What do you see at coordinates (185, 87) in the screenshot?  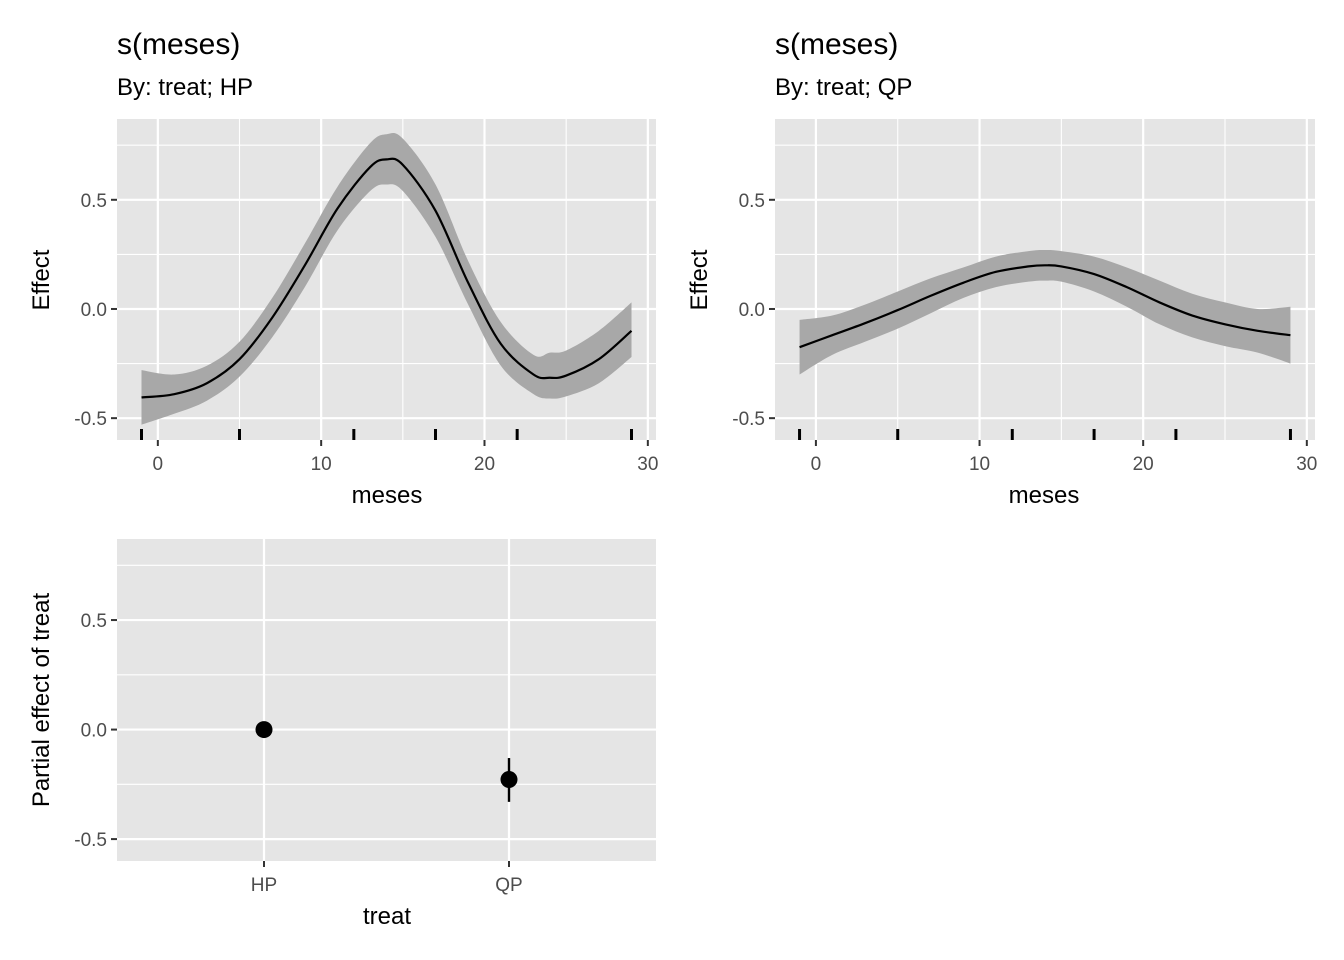 I see `panel-subtitle: By: treat; HP` at bounding box center [185, 87].